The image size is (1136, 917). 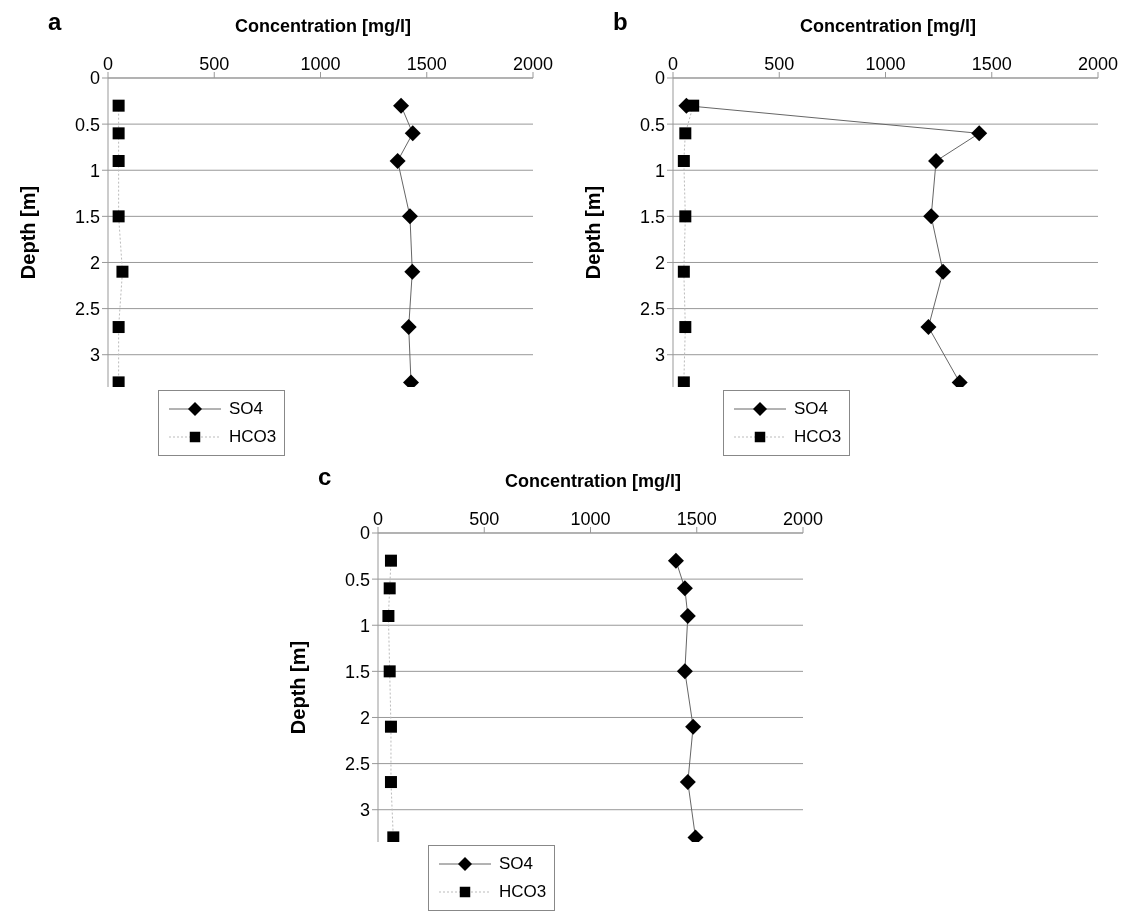 I want to click on chart-title: a, so click(x=55, y=22).